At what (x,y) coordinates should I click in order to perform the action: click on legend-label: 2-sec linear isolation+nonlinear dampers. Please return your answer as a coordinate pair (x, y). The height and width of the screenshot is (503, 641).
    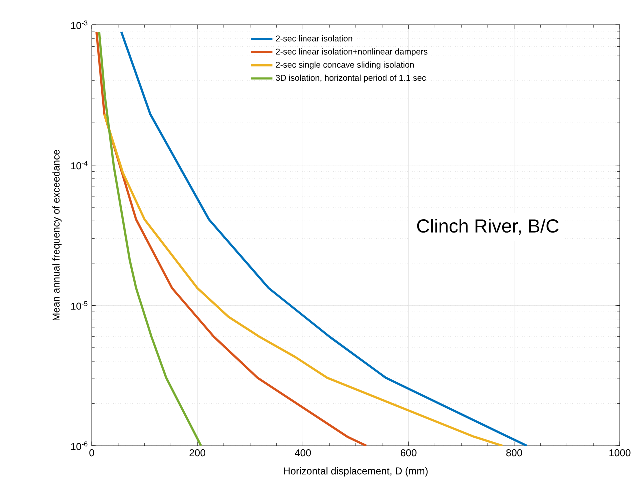
    Looking at the image, I should click on (352, 52).